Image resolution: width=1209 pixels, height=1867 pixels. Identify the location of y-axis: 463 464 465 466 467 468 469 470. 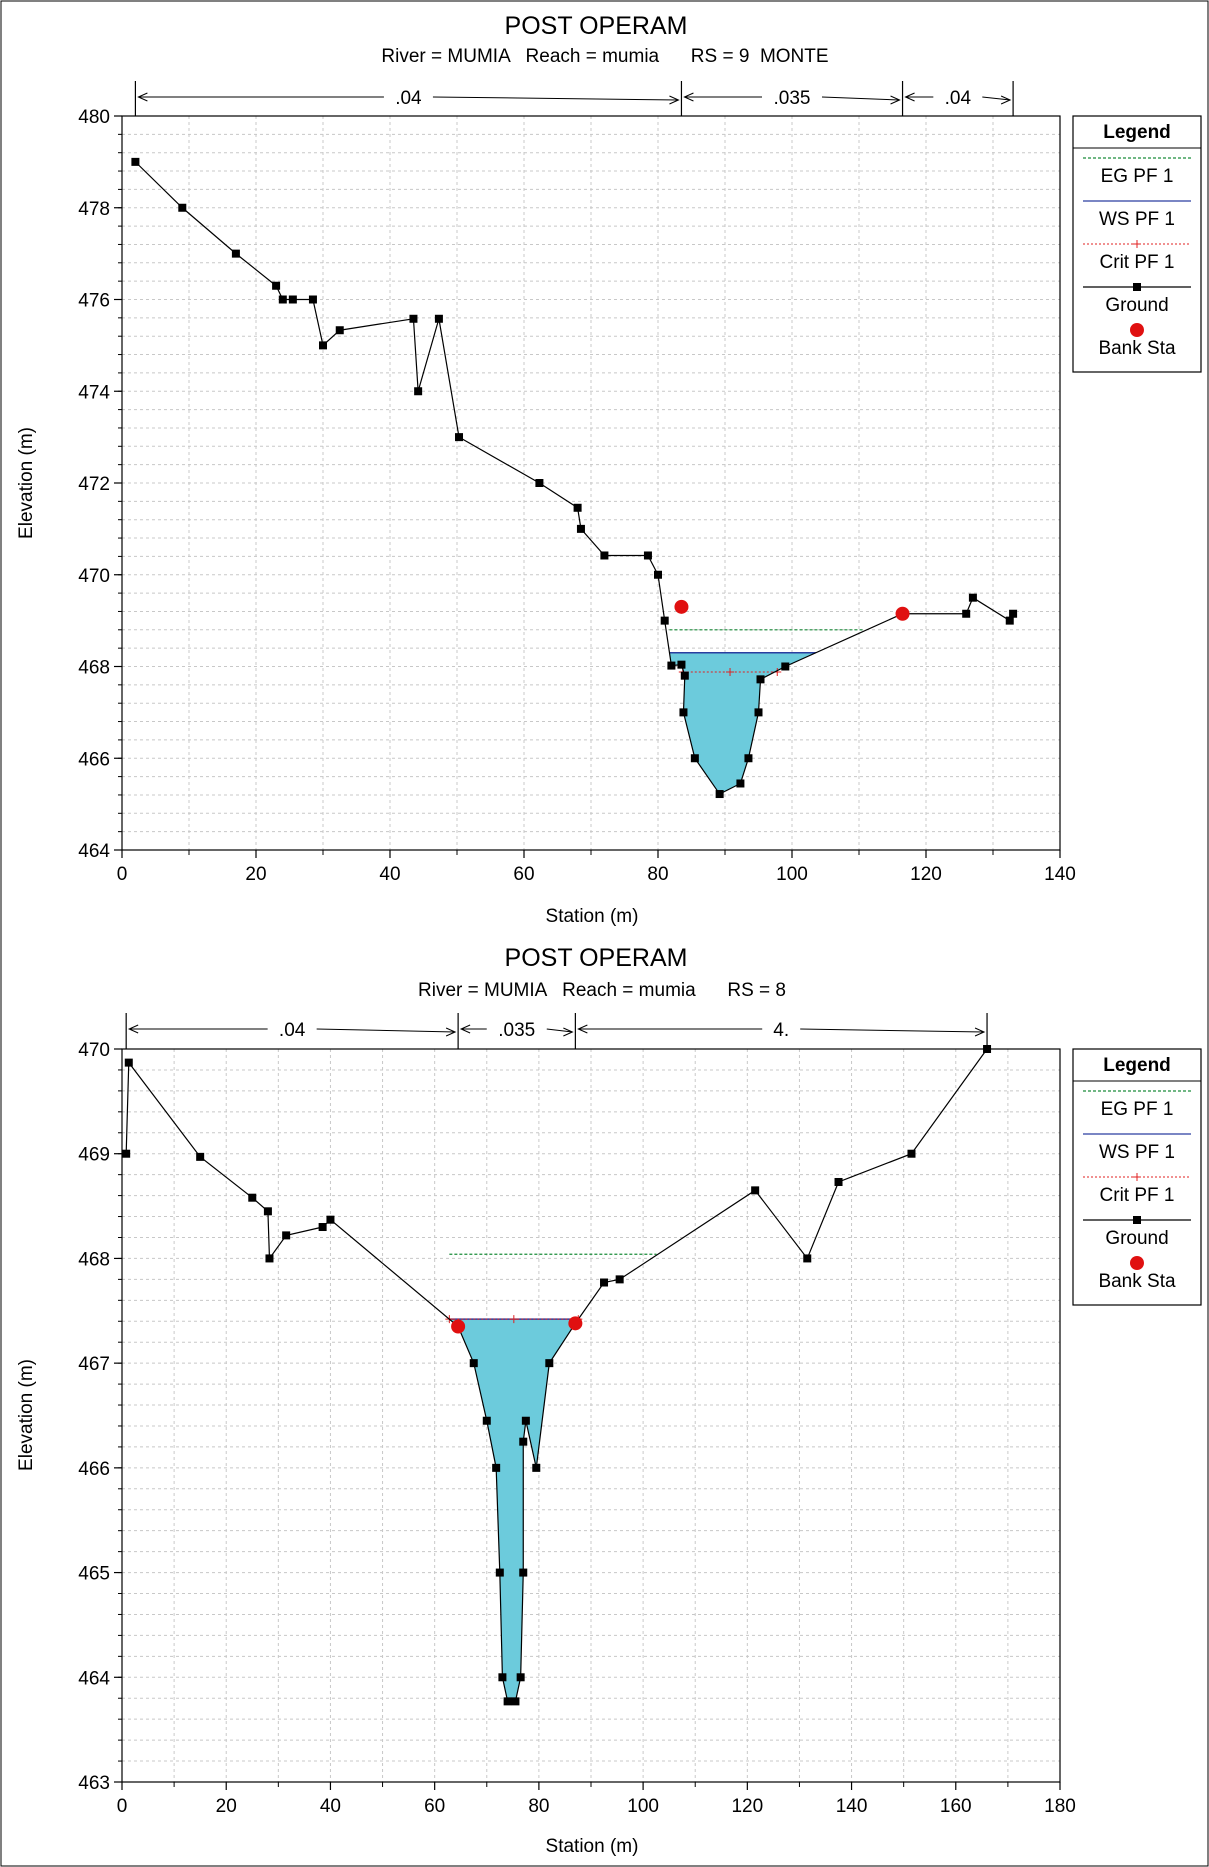
(100, 1417).